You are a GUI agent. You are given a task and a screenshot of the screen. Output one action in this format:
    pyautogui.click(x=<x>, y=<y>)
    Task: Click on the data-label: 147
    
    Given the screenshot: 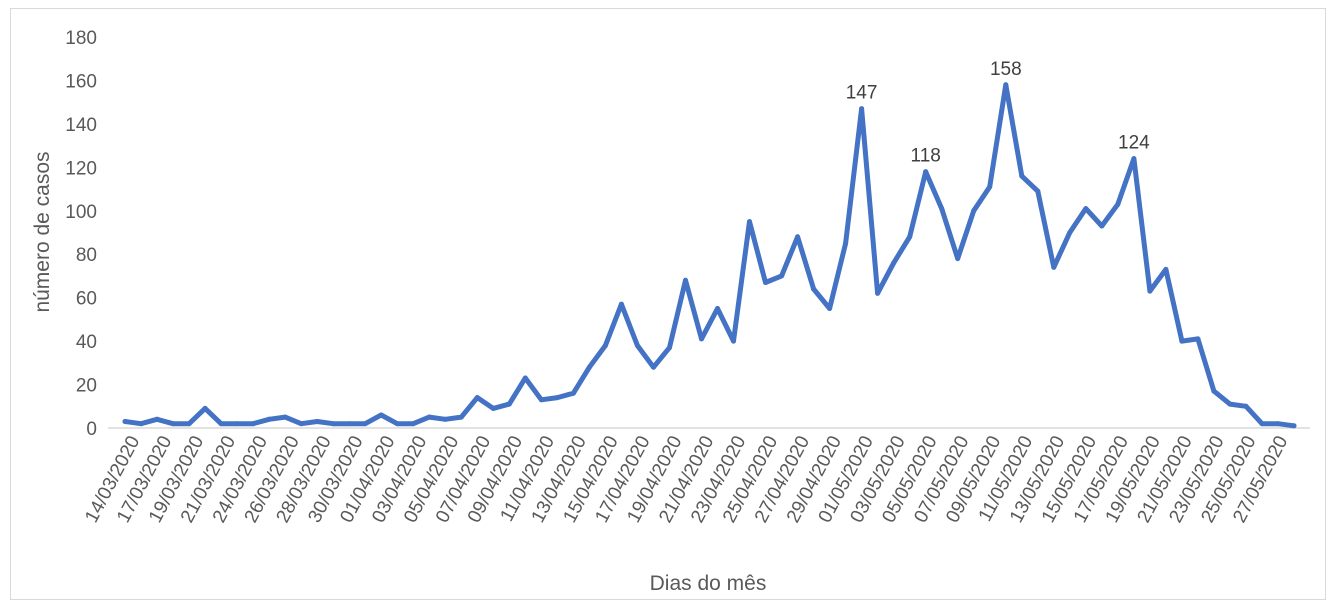 What is the action you would take?
    pyautogui.click(x=862, y=93)
    